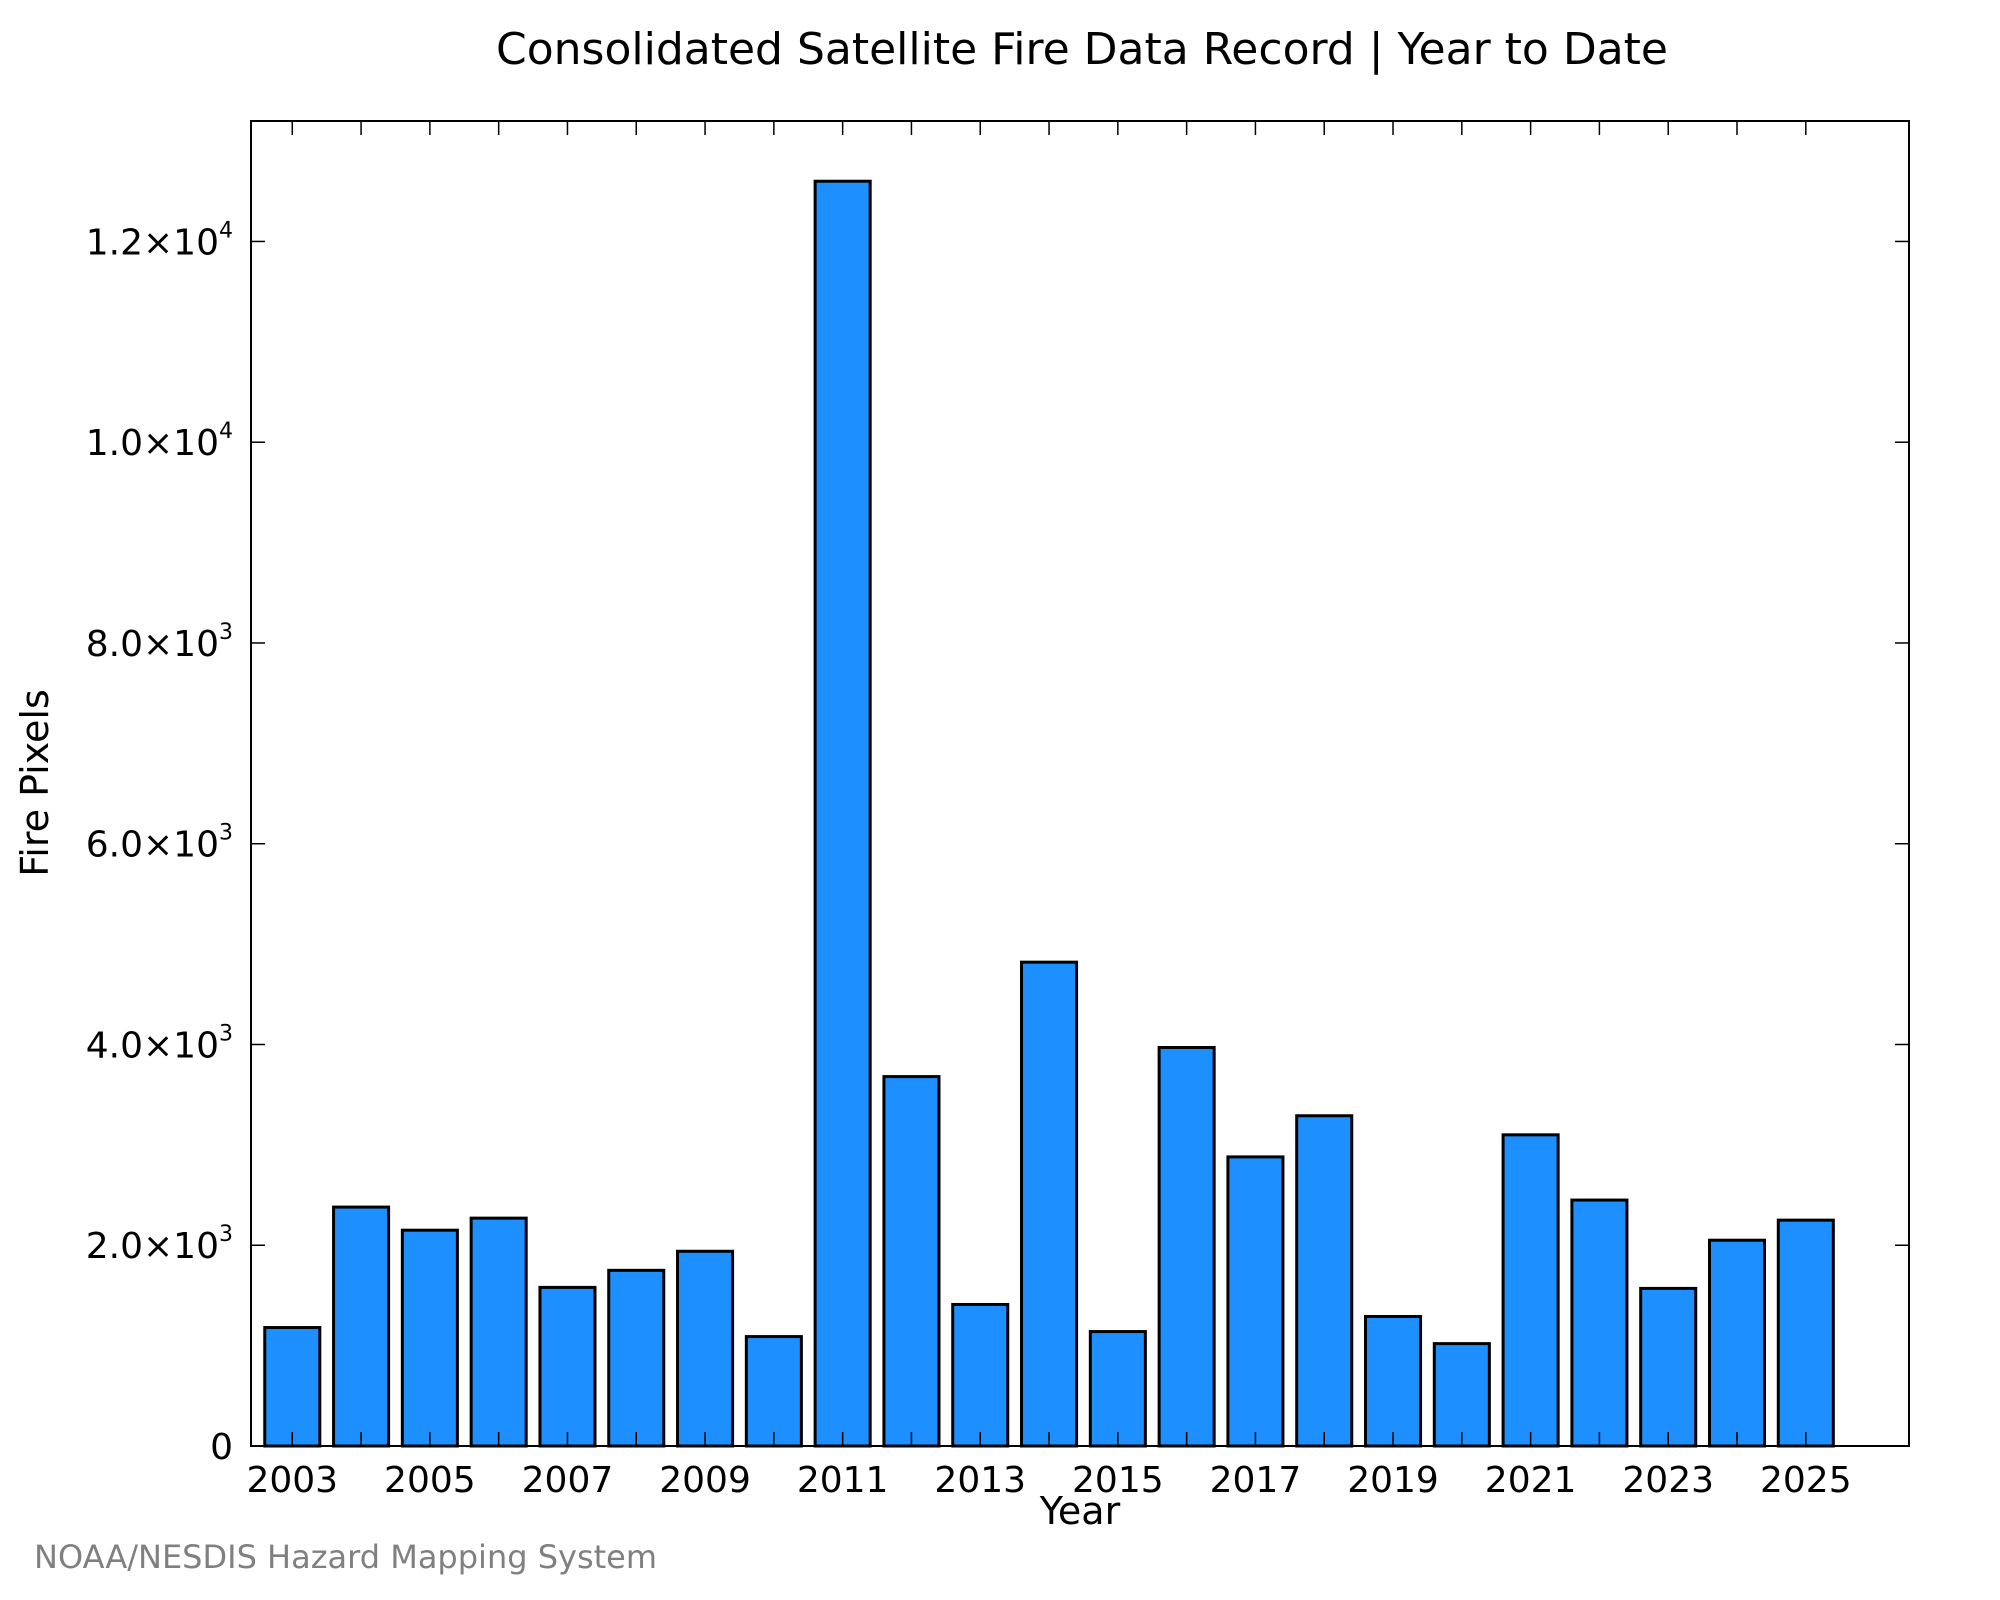  I want to click on x-tick-label-2011: 2011, so click(843, 1480).